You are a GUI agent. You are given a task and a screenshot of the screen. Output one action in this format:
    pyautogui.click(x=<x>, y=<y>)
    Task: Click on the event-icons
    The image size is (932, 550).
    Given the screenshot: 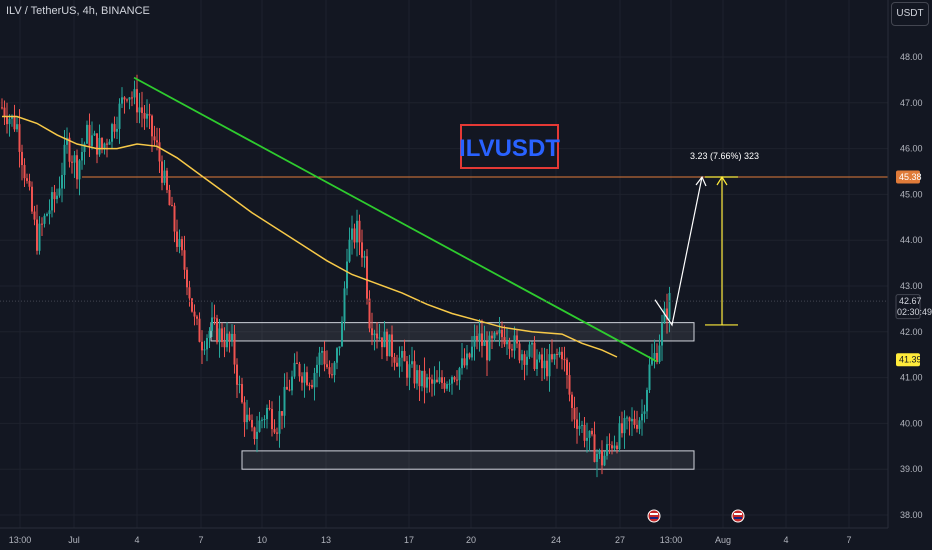 What is the action you would take?
    pyautogui.click(x=696, y=516)
    